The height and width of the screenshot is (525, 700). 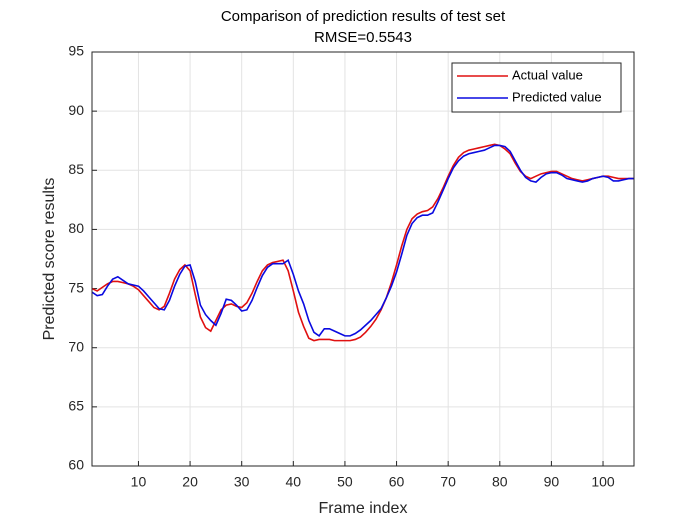 I want to click on x-tick-label: 20, so click(x=190, y=482).